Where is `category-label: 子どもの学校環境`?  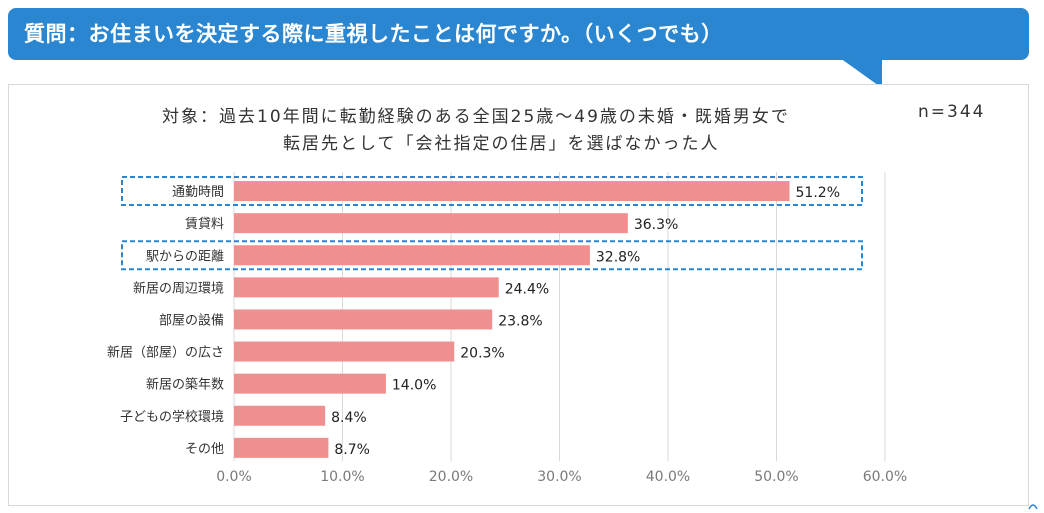 category-label: 子どもの学校環境 is located at coordinates (172, 417).